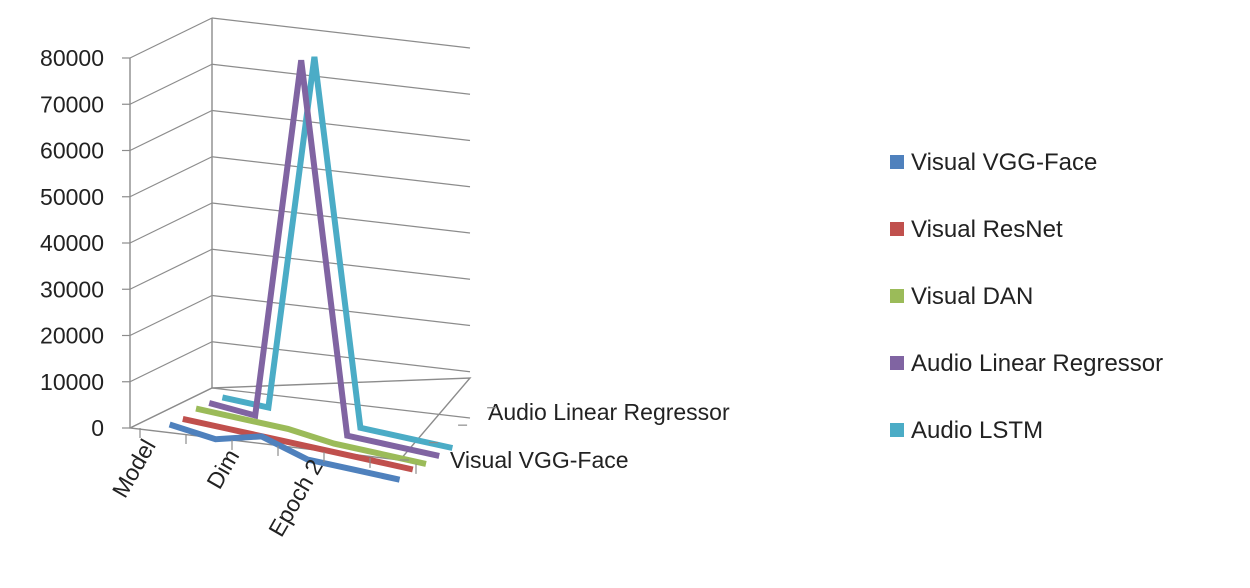 This screenshot has width=1250, height=588. Describe the element at coordinates (987, 229) in the screenshot. I see `legend-label: Visual ResNet` at that location.